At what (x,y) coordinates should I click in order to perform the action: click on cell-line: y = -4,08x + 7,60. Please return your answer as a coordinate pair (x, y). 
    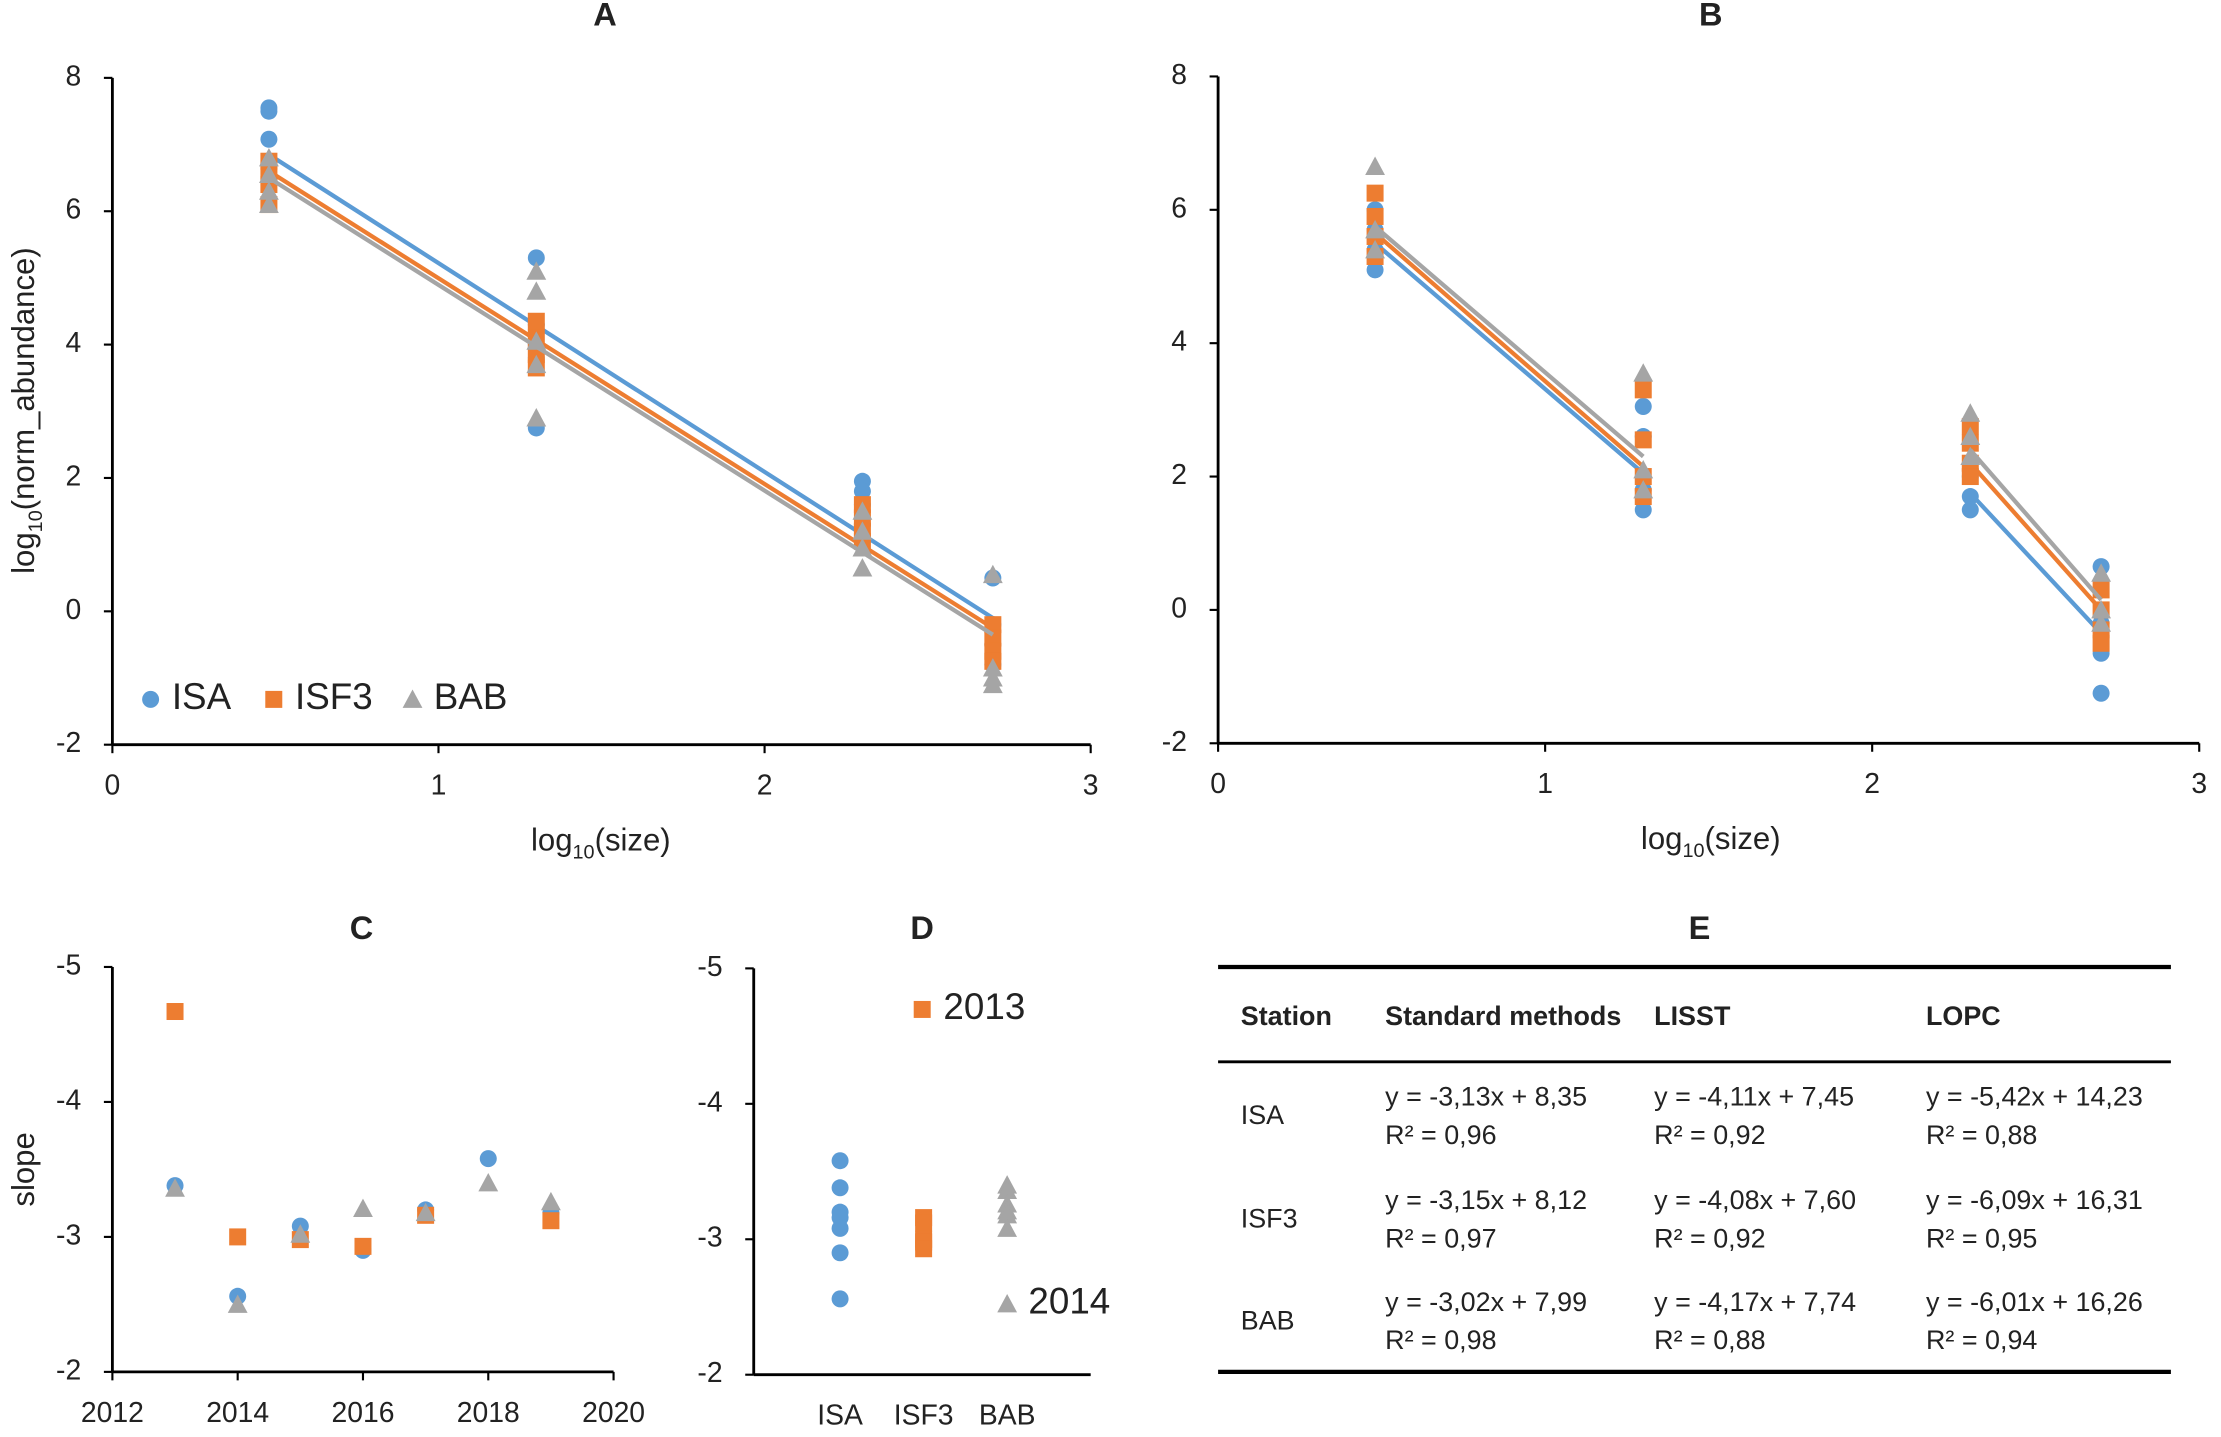
    Looking at the image, I should click on (1755, 1200).